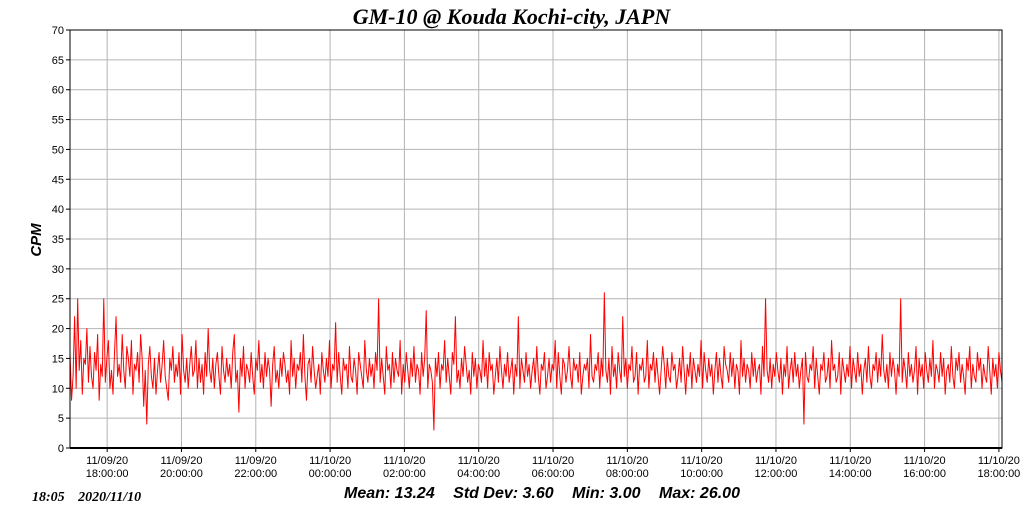 The image size is (1023, 518). Describe the element at coordinates (58, 389) in the screenshot. I see `y-tick-label: 10` at that location.